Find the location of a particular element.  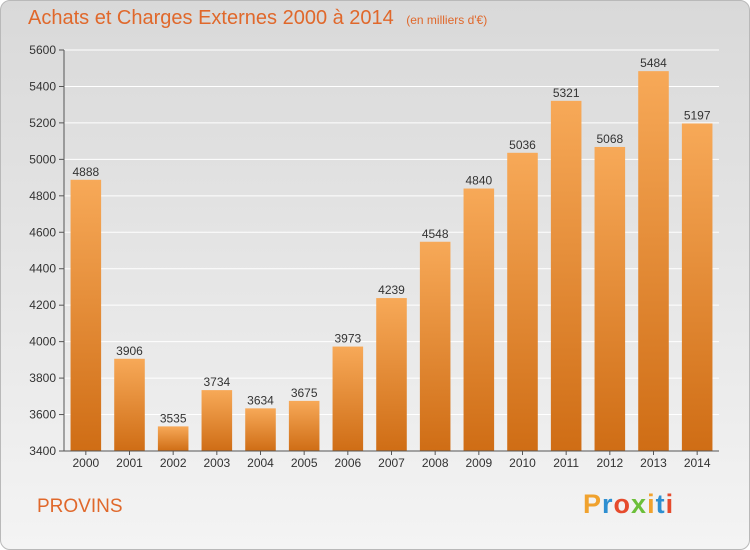

data-label: 3634 is located at coordinates (260, 400).